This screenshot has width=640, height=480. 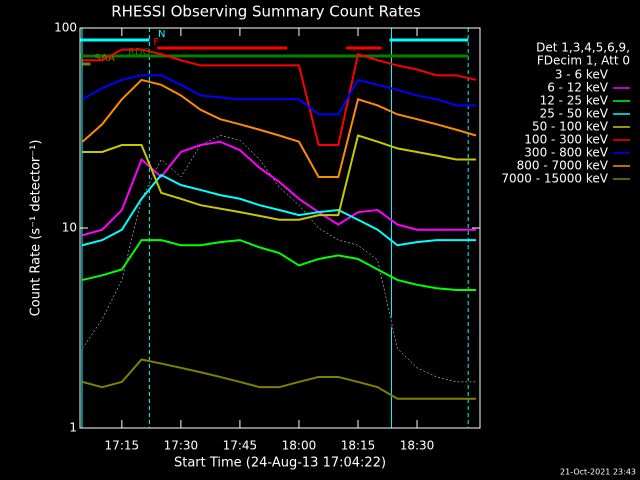 What do you see at coordinates (181, 446) in the screenshot?
I see `x-tick-label: 17:30` at bounding box center [181, 446].